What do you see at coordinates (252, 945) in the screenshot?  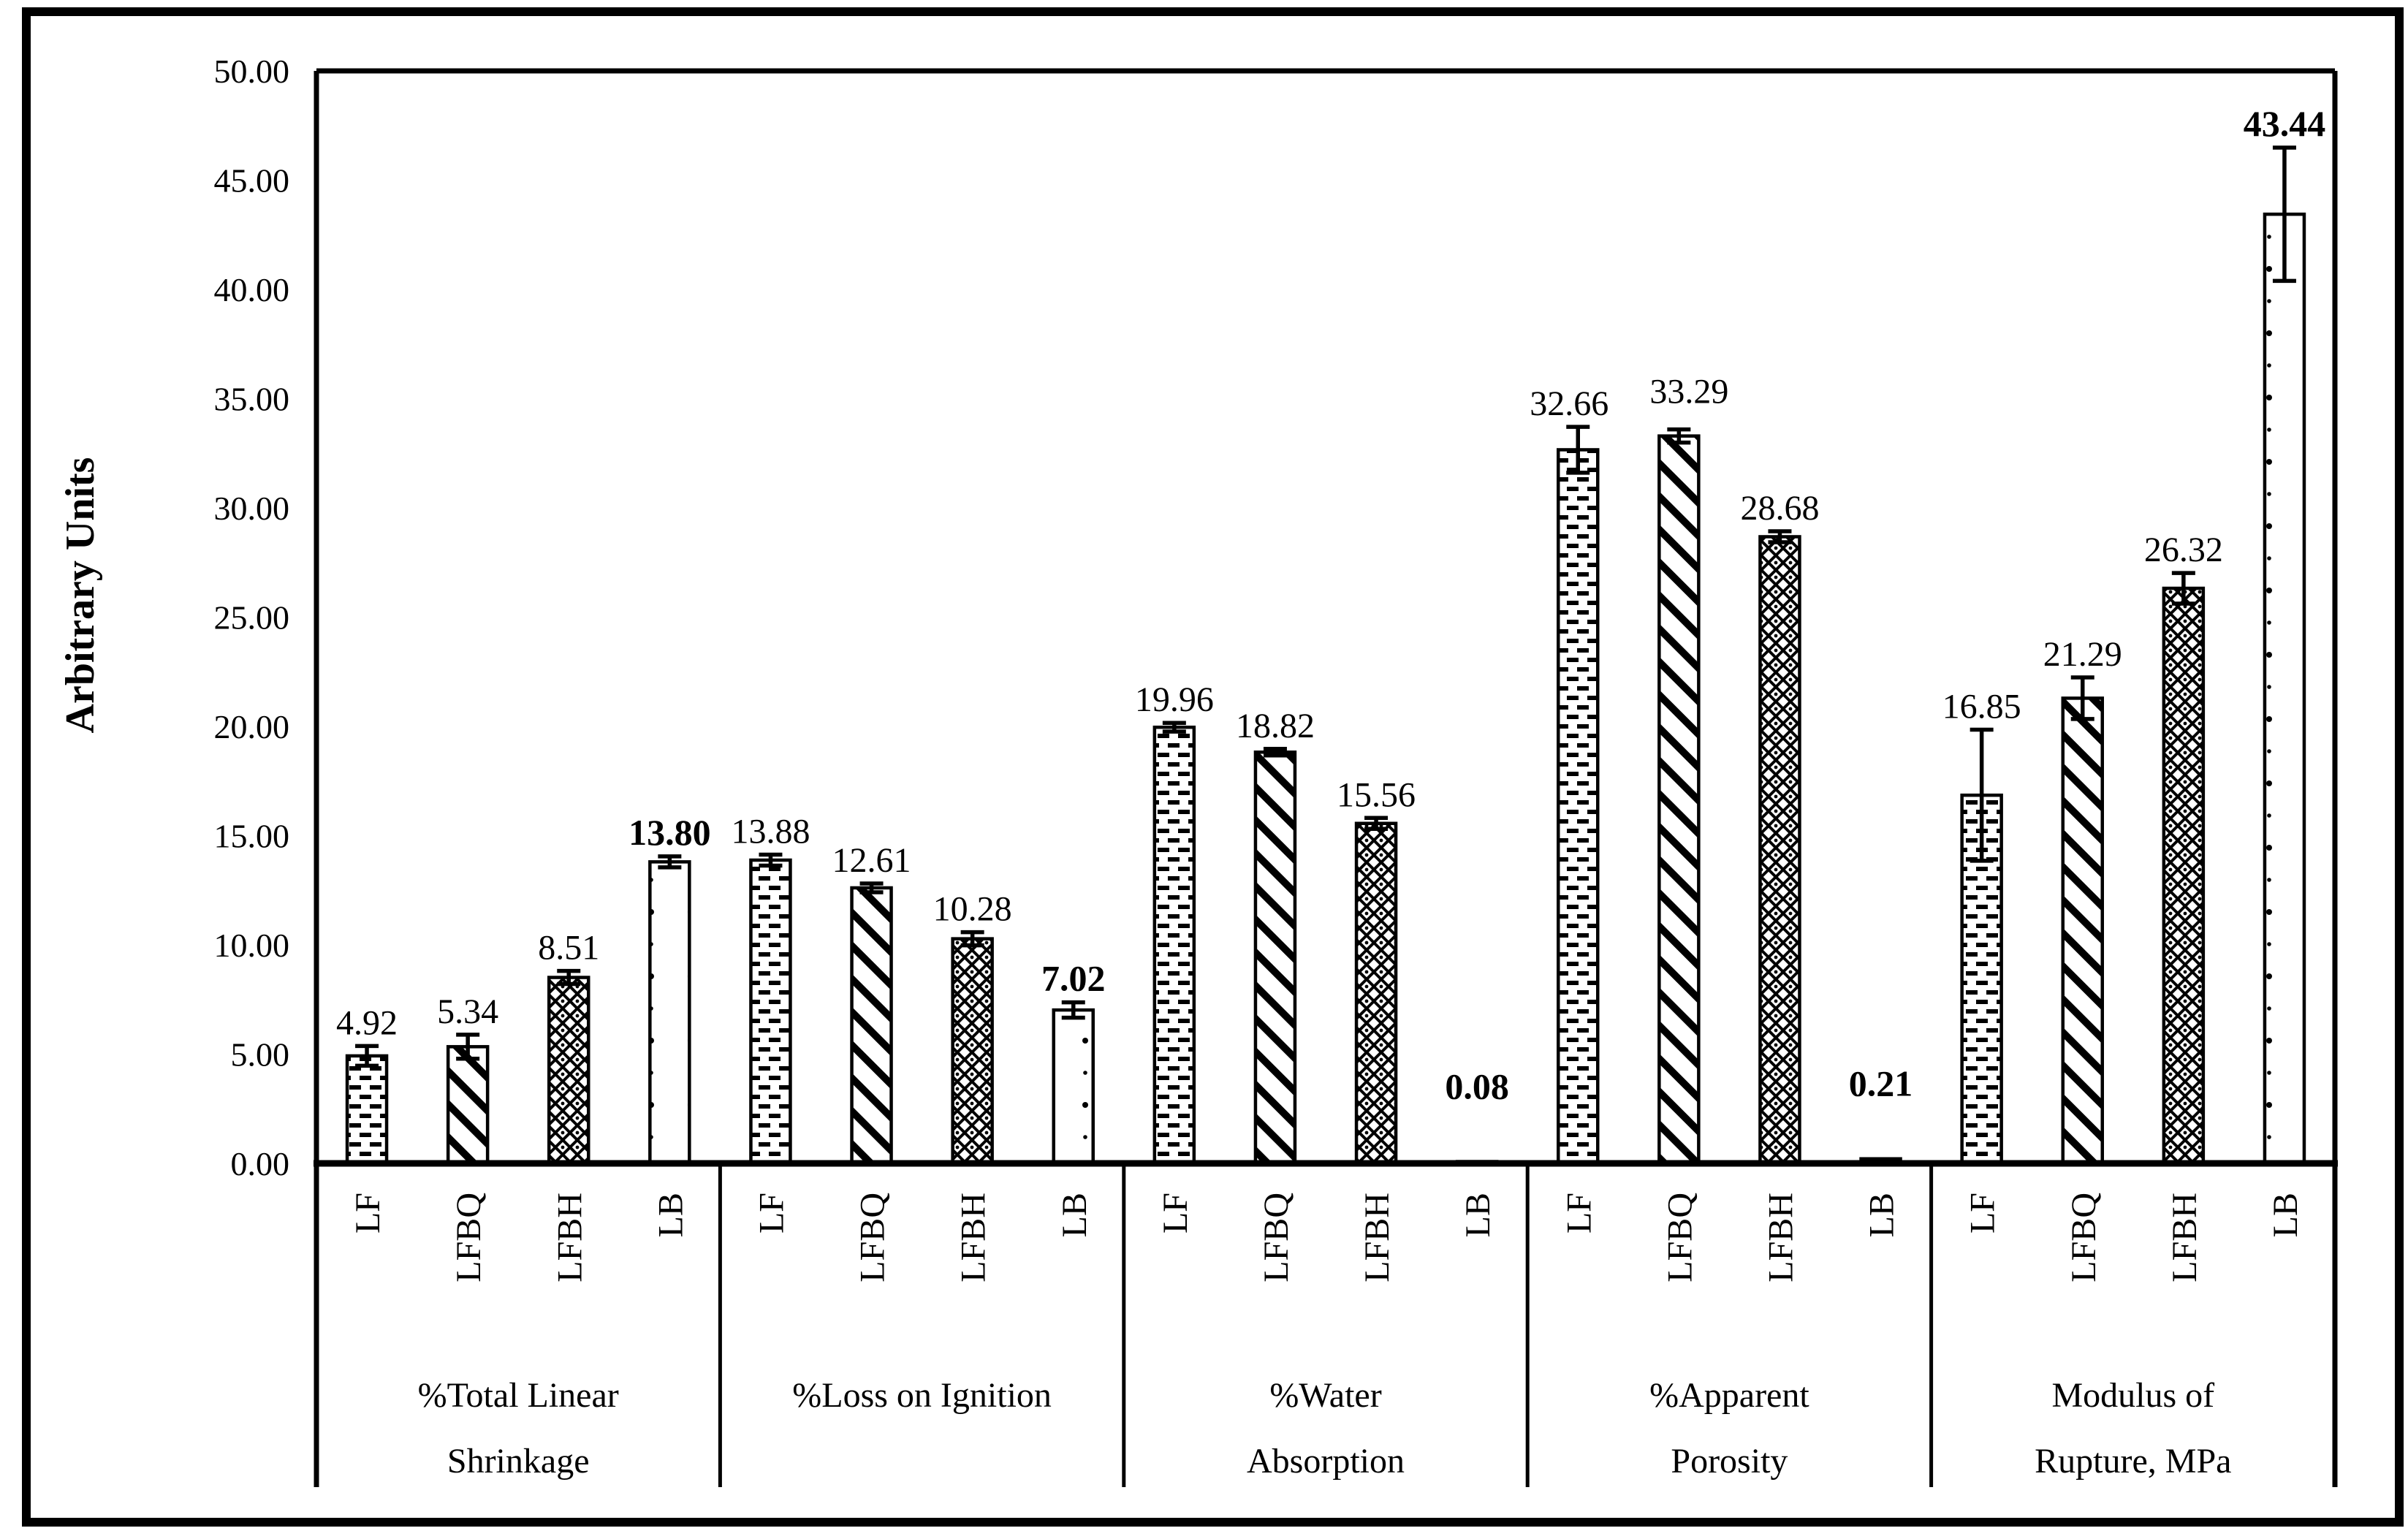 I see `y-tick-label: 10.00` at bounding box center [252, 945].